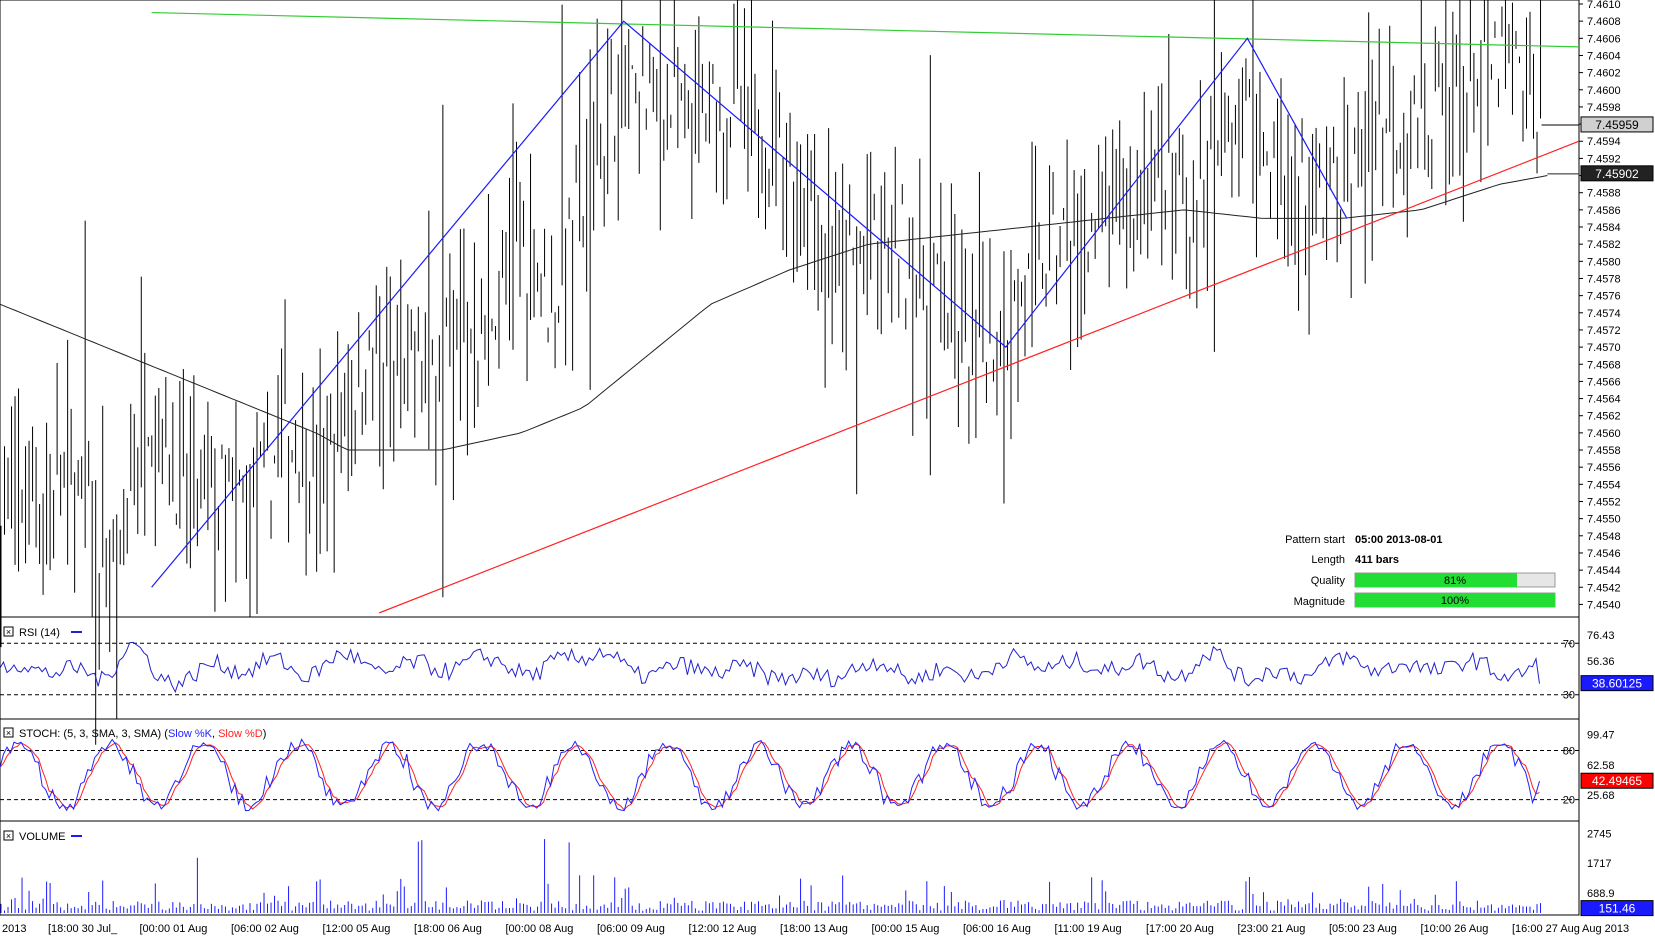  What do you see at coordinates (1604, 228) in the screenshot?
I see `price-tick-label: 7.4584` at bounding box center [1604, 228].